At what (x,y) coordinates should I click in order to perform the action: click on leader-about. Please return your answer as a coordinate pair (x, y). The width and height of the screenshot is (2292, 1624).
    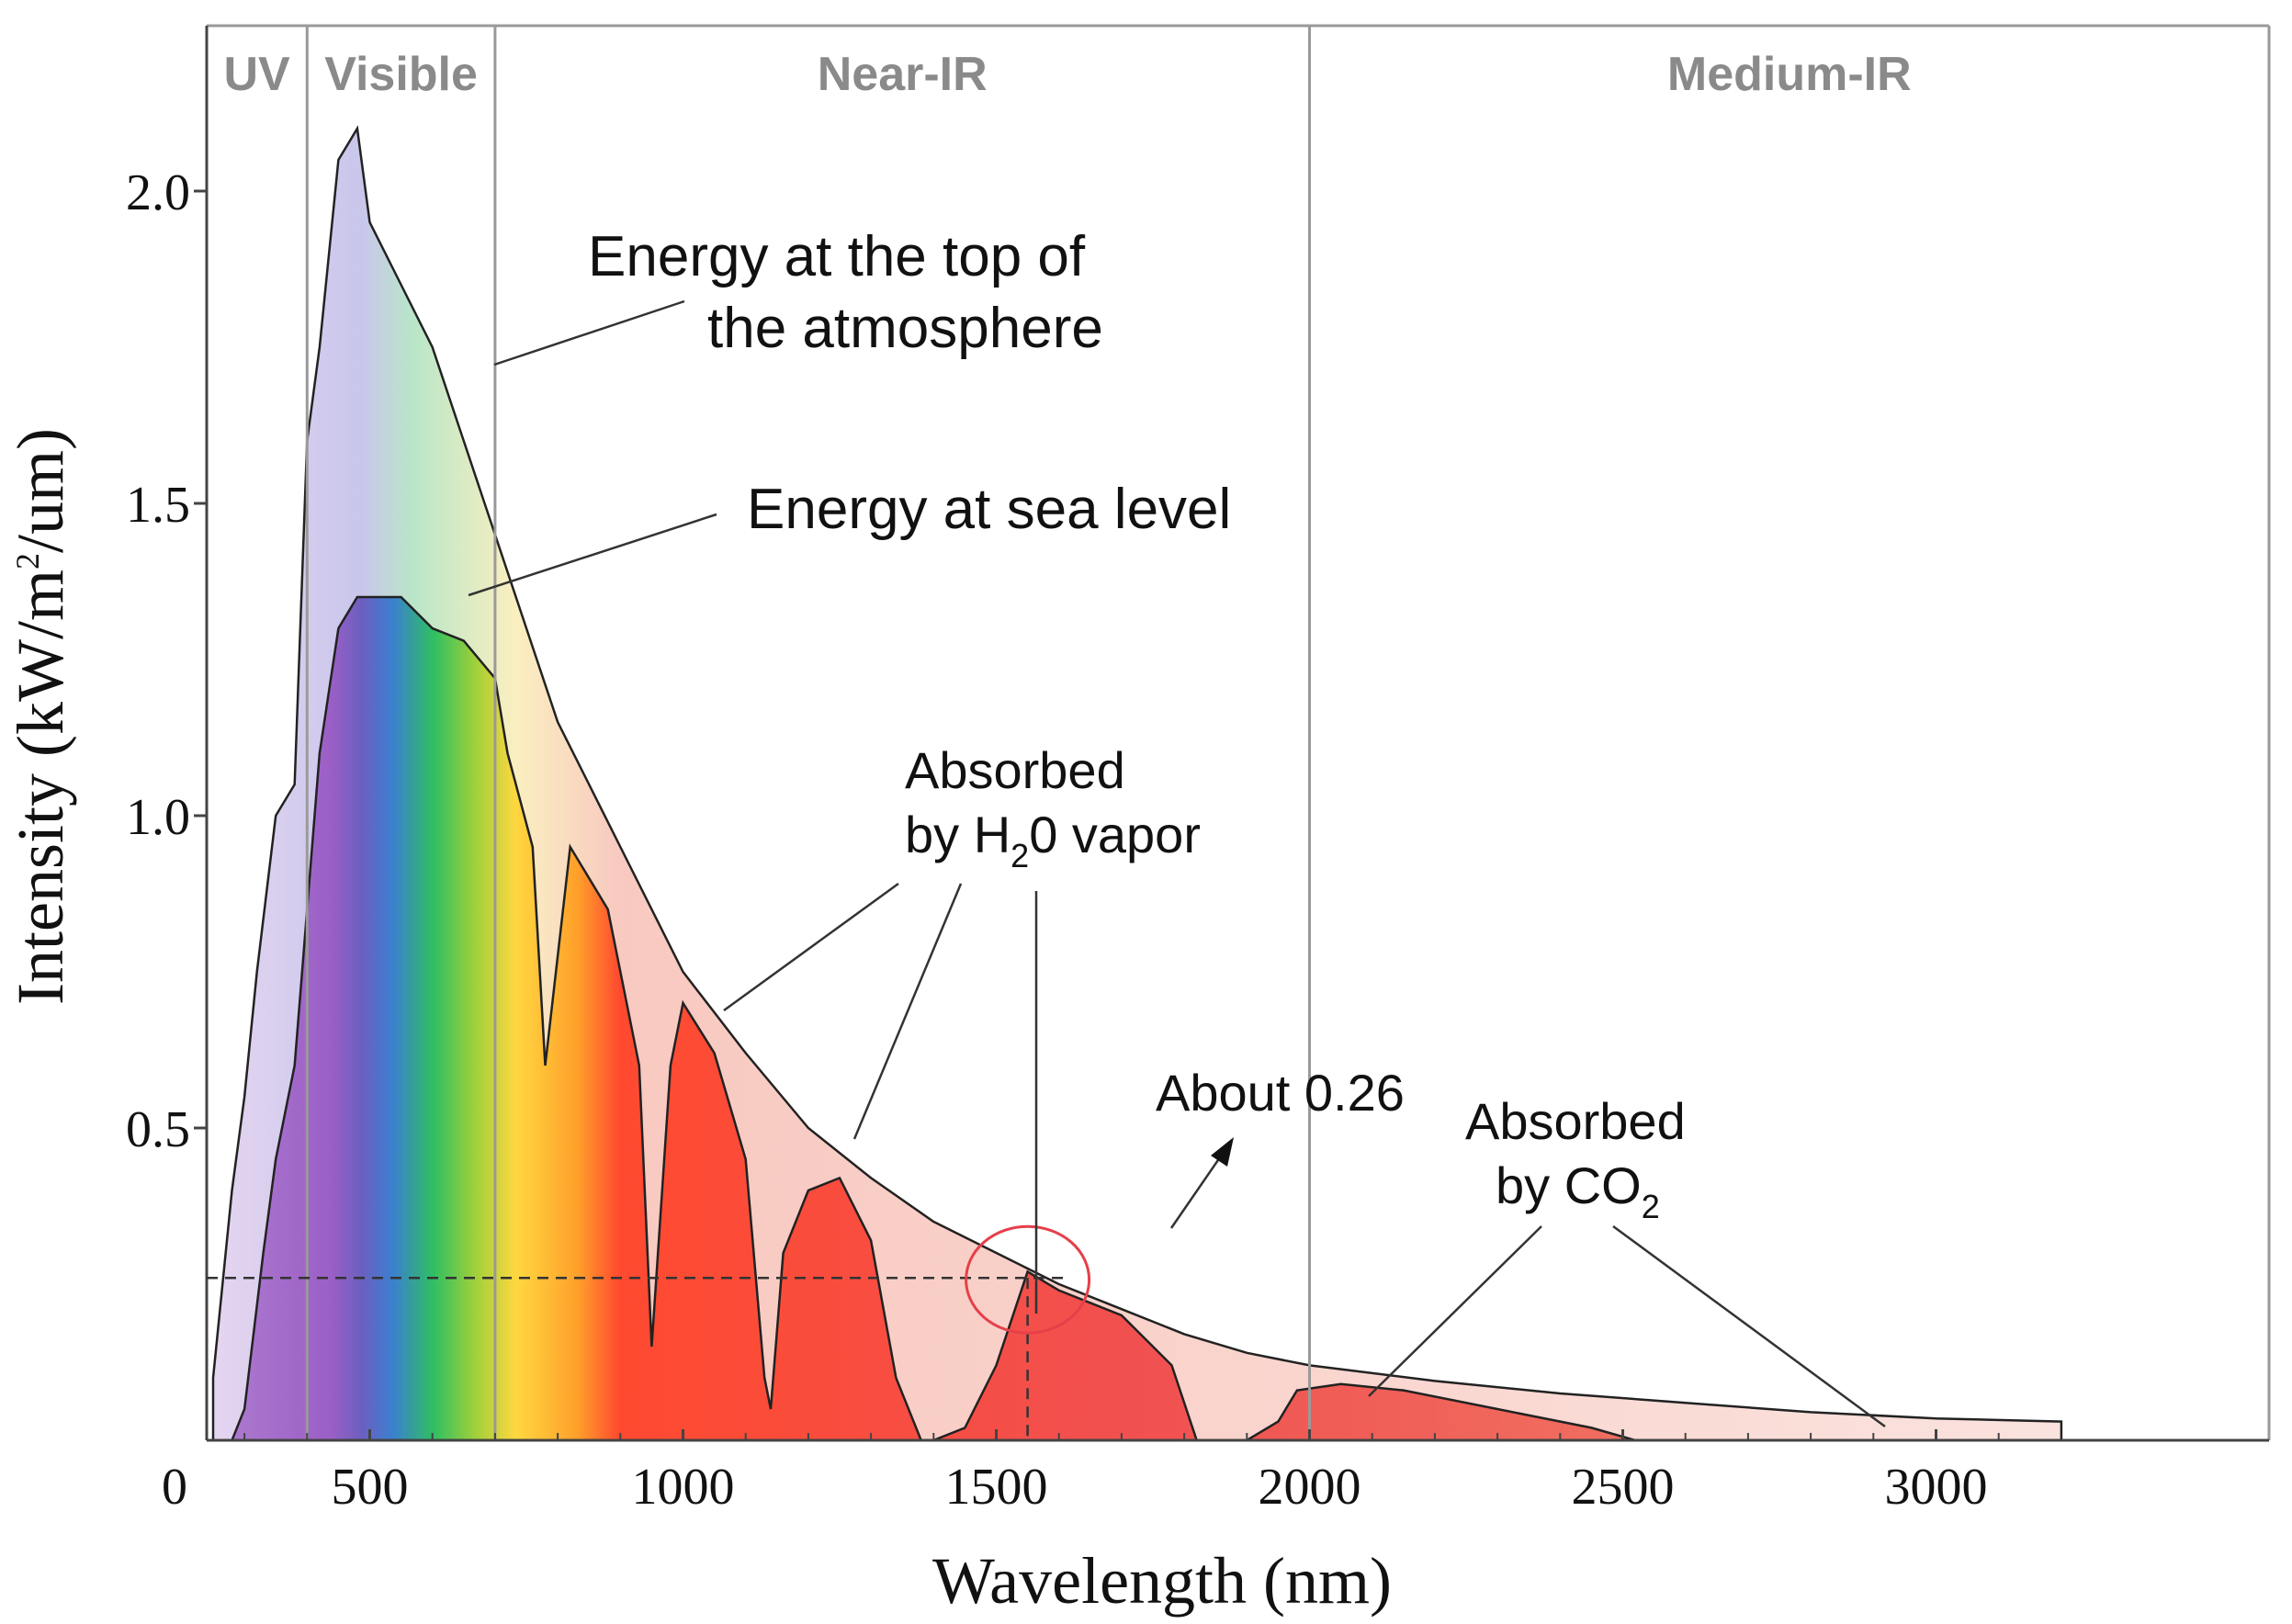
    Looking at the image, I should click on (1196, 1192).